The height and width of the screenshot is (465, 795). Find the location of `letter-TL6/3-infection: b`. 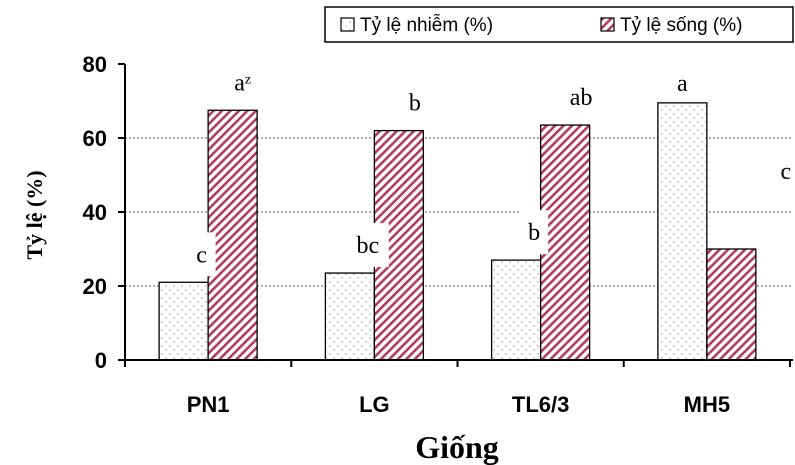

letter-TL6/3-infection: b is located at coordinates (534, 233).